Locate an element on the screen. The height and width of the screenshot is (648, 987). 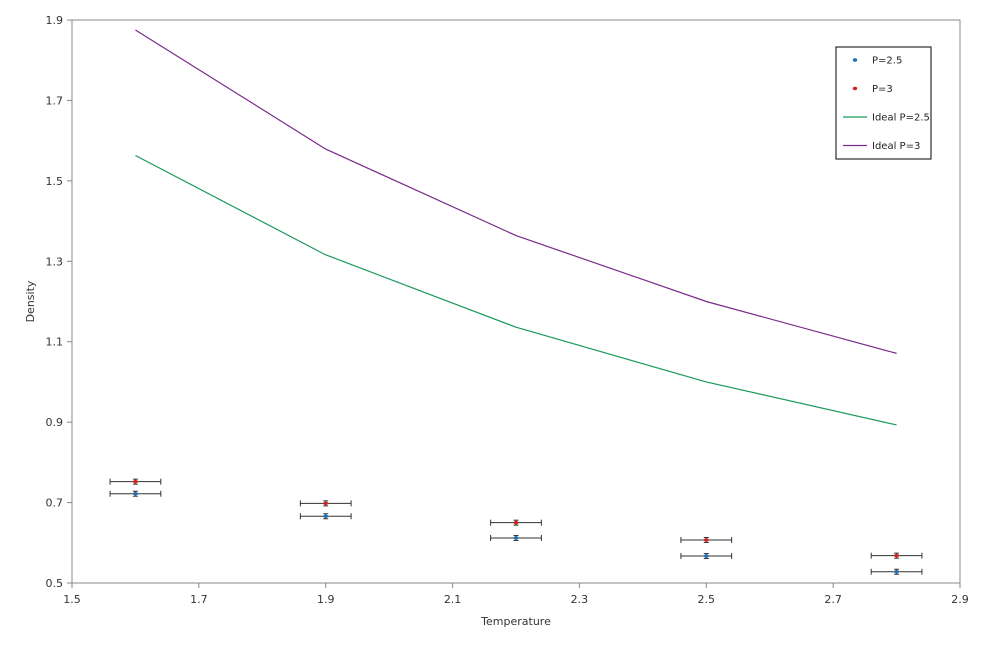
legend-label: P=2.5 is located at coordinates (887, 61).